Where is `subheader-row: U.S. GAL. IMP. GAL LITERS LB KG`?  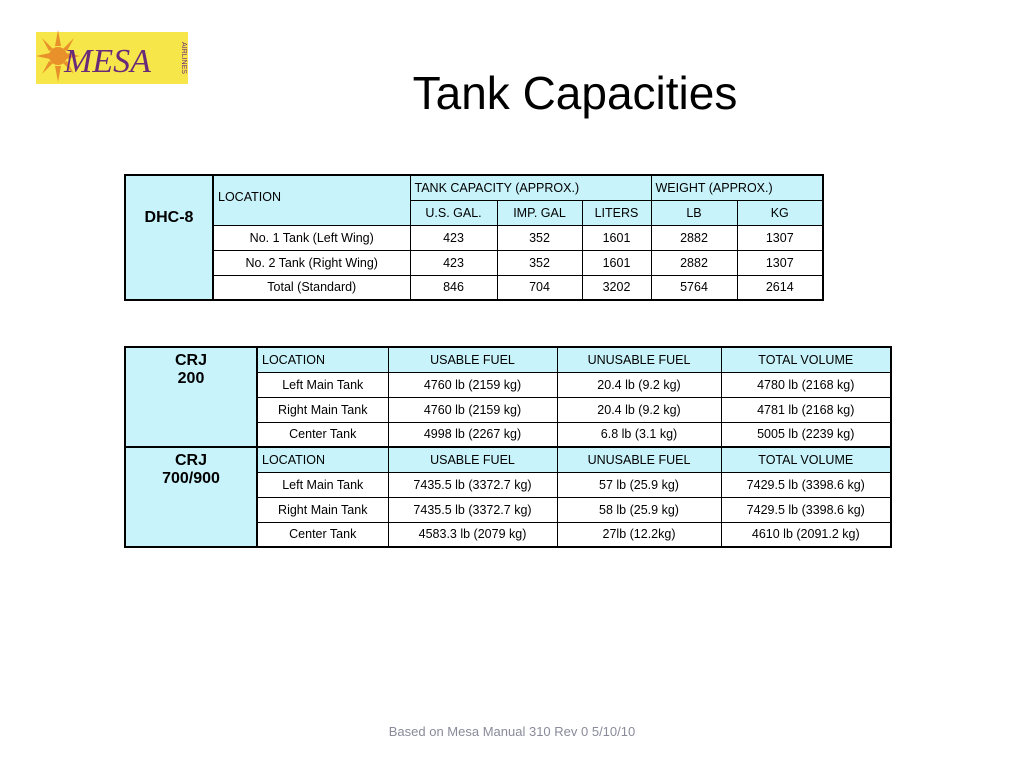
subheader-row: U.S. GAL. IMP. GAL LITERS LB KG is located at coordinates (474, 212).